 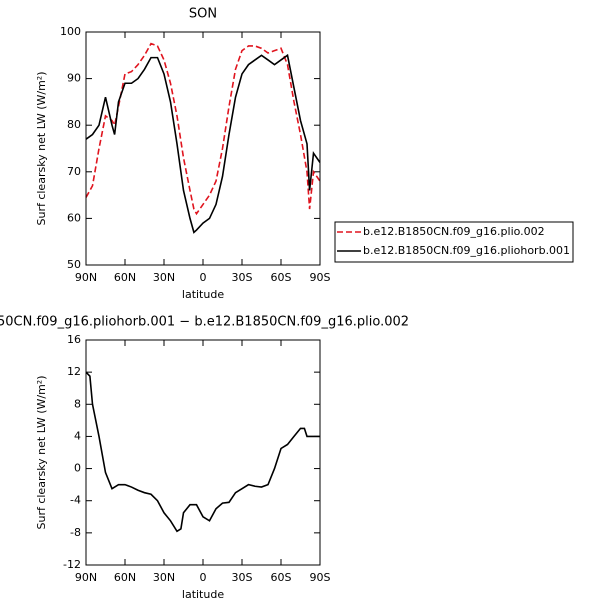 What do you see at coordinates (74, 78) in the screenshot?
I see `y-tick-label: 90` at bounding box center [74, 78].